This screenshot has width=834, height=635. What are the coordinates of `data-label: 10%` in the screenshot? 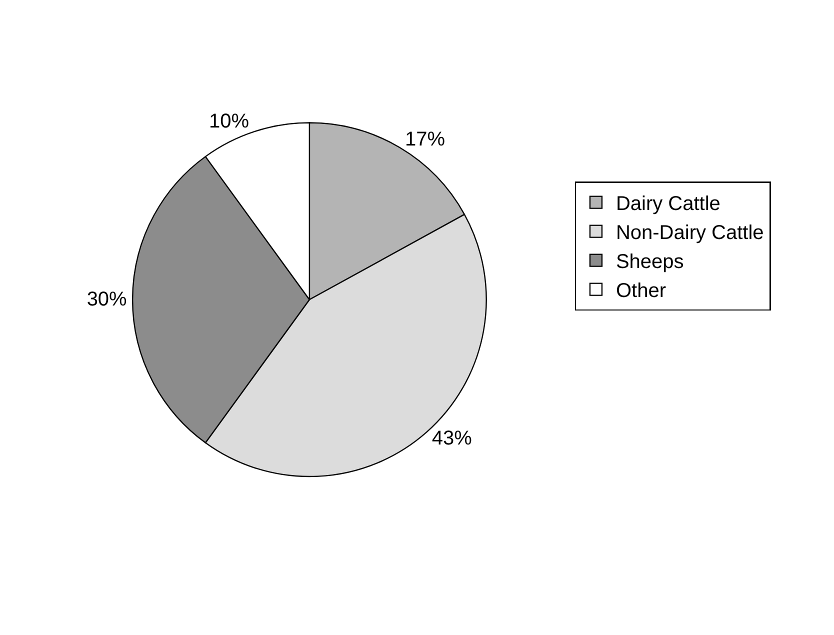 It's located at (229, 121).